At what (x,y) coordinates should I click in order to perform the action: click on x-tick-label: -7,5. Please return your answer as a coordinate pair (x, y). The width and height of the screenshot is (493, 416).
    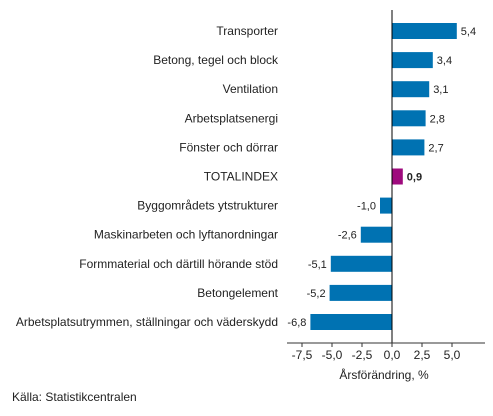
    Looking at the image, I should click on (302, 355).